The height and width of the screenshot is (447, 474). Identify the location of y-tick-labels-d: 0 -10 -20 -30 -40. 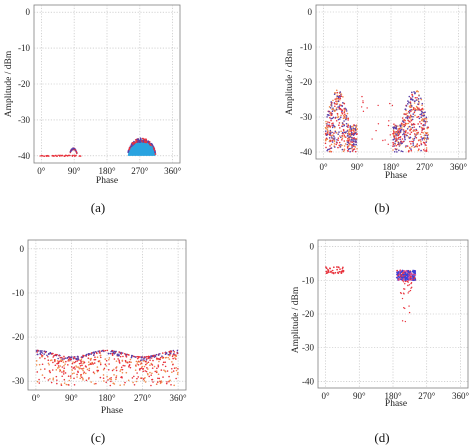
(308, 314).